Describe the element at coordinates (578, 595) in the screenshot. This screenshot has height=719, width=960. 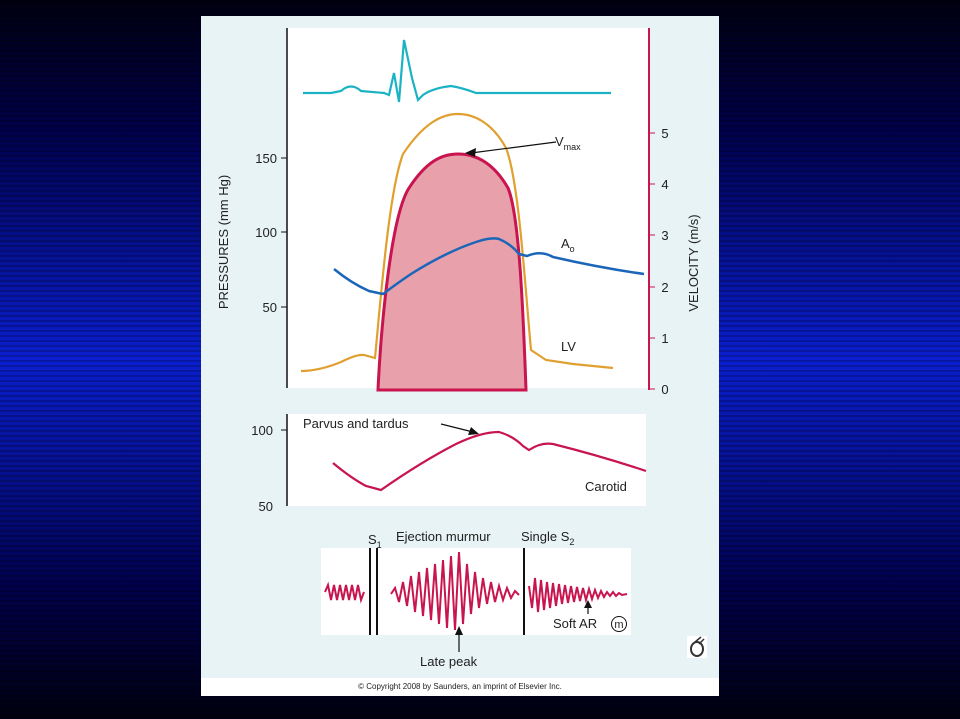
I see `soft-ar-waveform` at that location.